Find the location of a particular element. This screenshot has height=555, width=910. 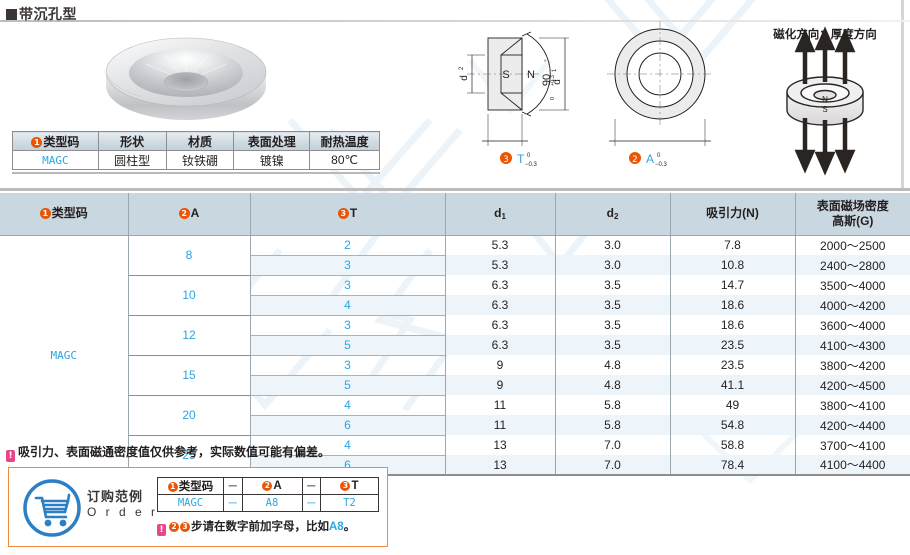

title-divider is located at coordinates (455, 21).